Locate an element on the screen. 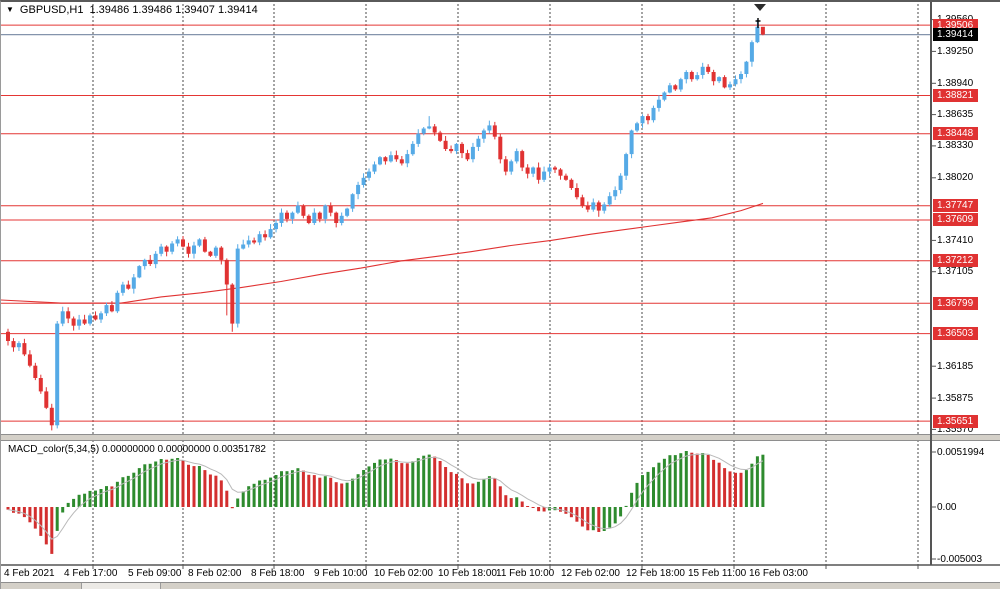 Image resolution: width=1000 pixels, height=589 pixels. macd-values: 0.00000000 0.00000000 0.00351782 is located at coordinates (183, 449).